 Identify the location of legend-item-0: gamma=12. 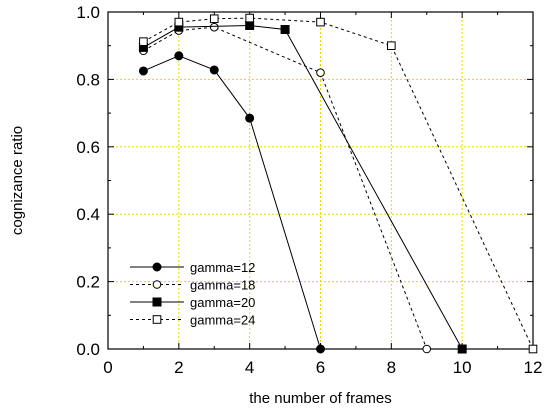
(192, 267).